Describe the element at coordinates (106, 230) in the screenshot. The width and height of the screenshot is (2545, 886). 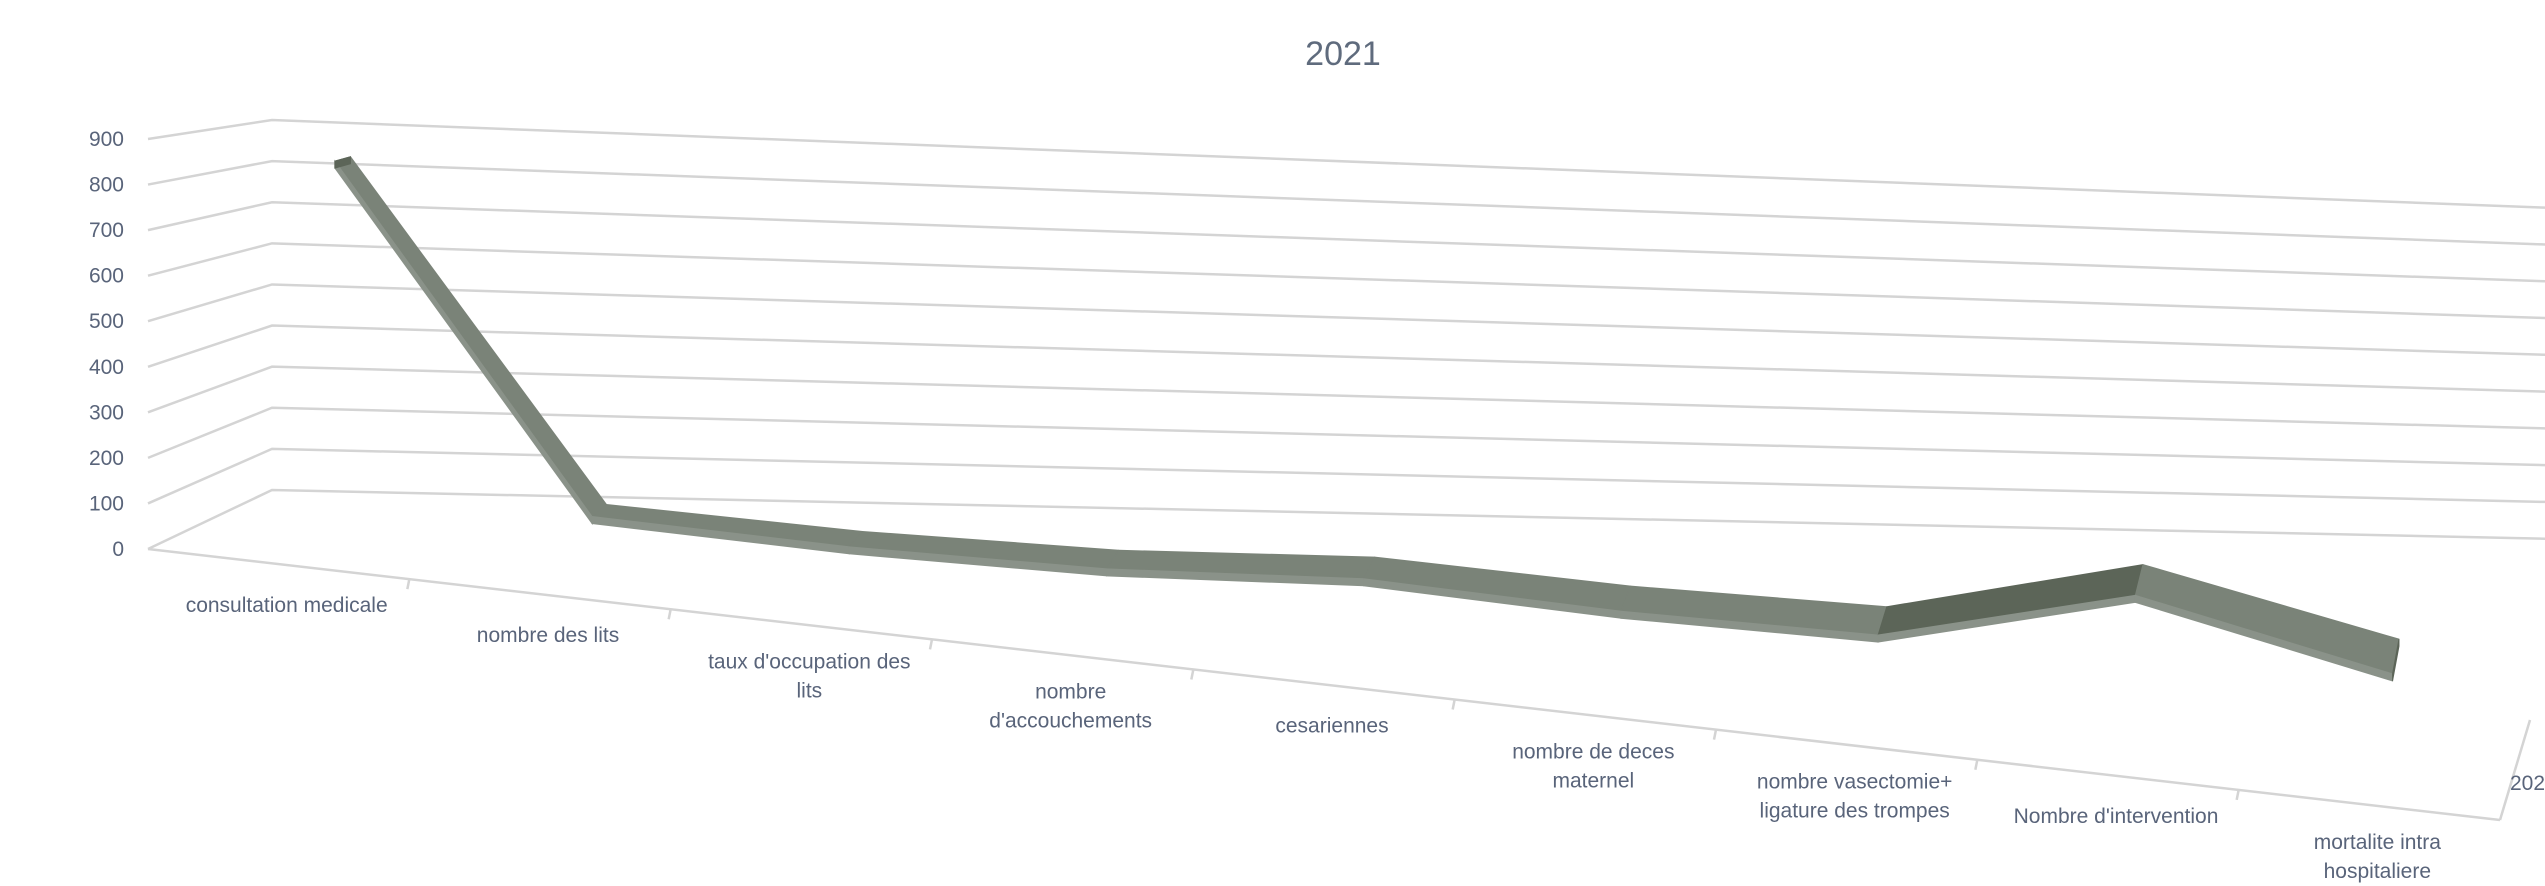
I see `y-tick-label: 700` at that location.